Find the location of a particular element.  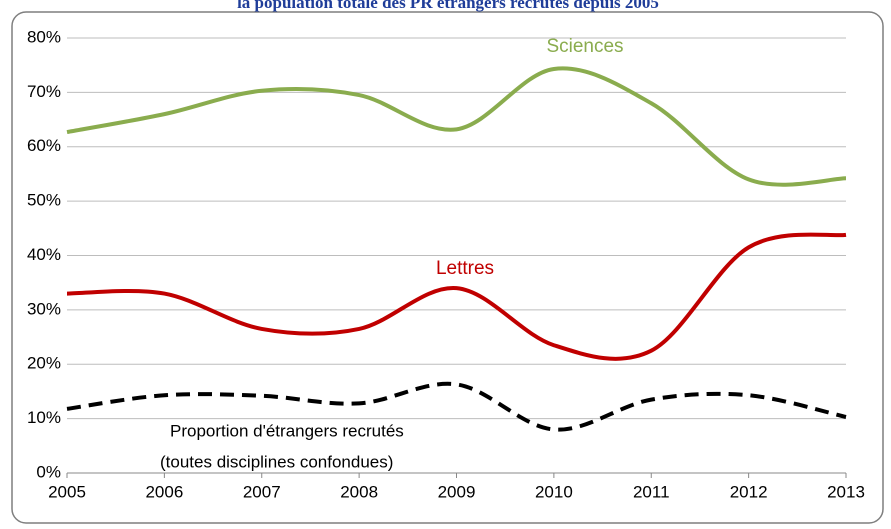

y-tick-label: 20% is located at coordinates (44, 363).